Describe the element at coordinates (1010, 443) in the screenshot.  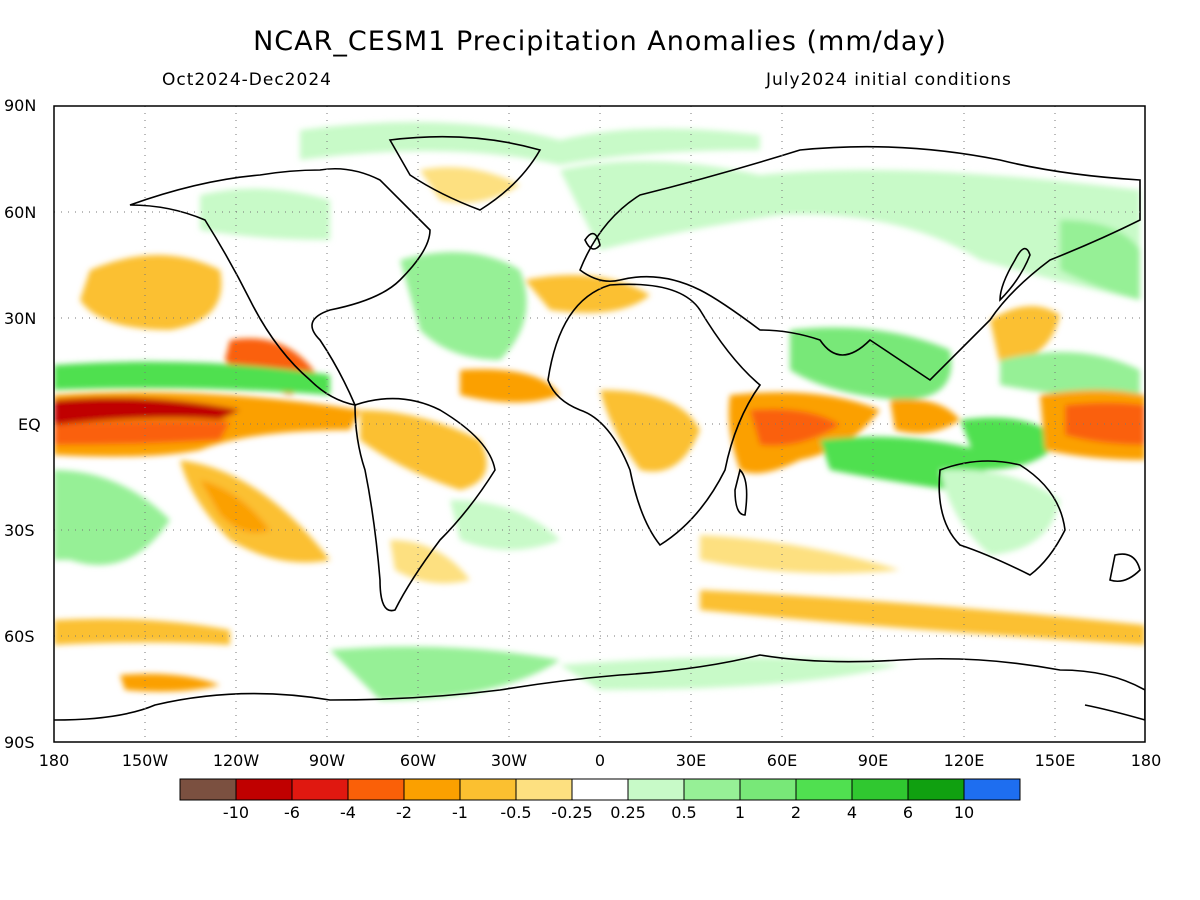
I see `anomaly-west-pacific-wet` at that location.